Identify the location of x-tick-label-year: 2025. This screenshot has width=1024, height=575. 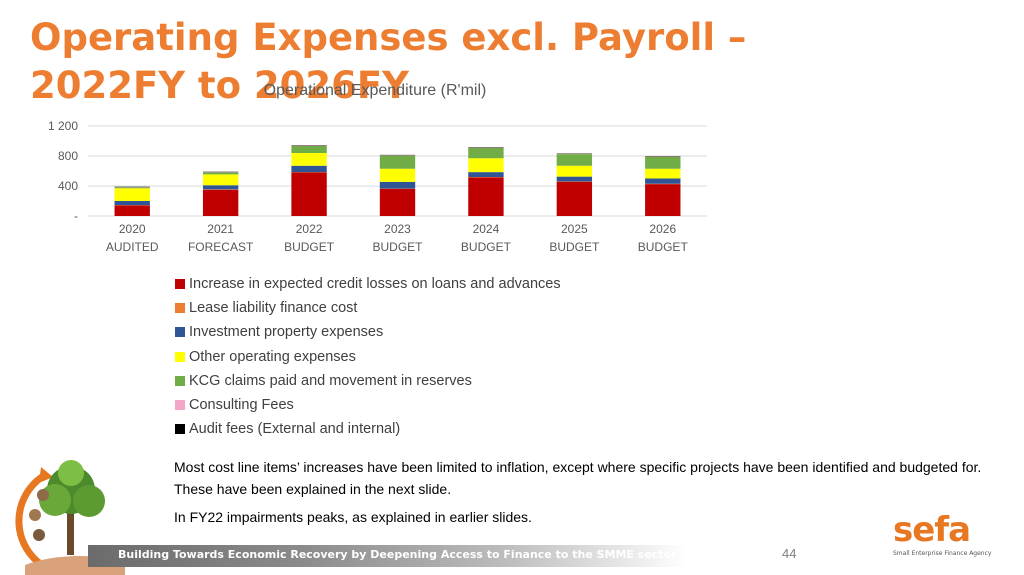
(574, 229).